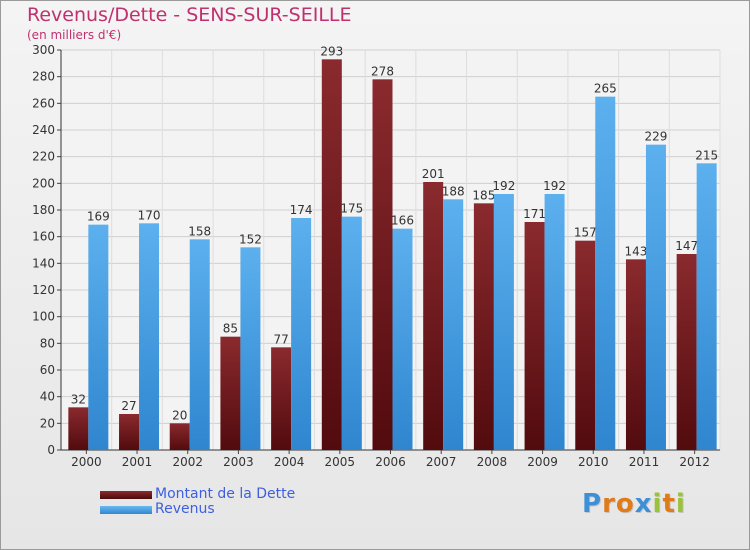 Image resolution: width=750 pixels, height=550 pixels. Describe the element at coordinates (694, 462) in the screenshot. I see `x-tick-label: 2012` at that location.